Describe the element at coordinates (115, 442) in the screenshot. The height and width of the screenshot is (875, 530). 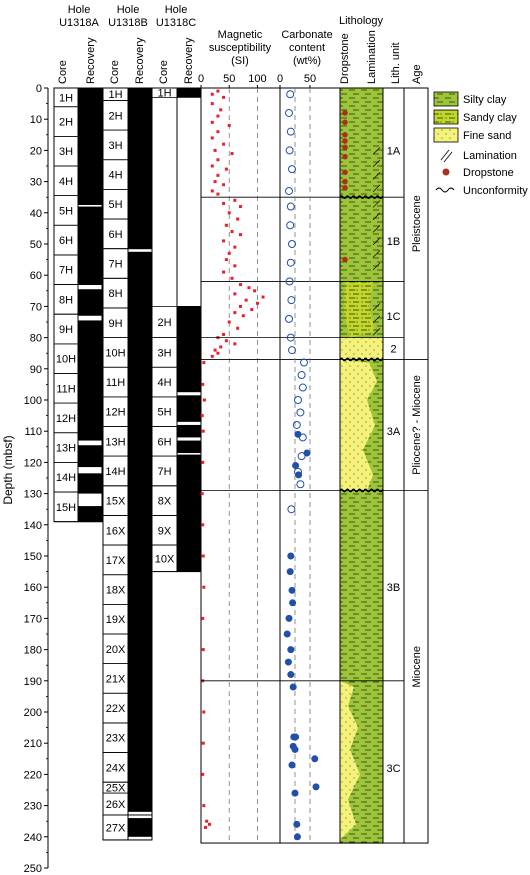
I see `hole-b-core-label: 13H` at that location.